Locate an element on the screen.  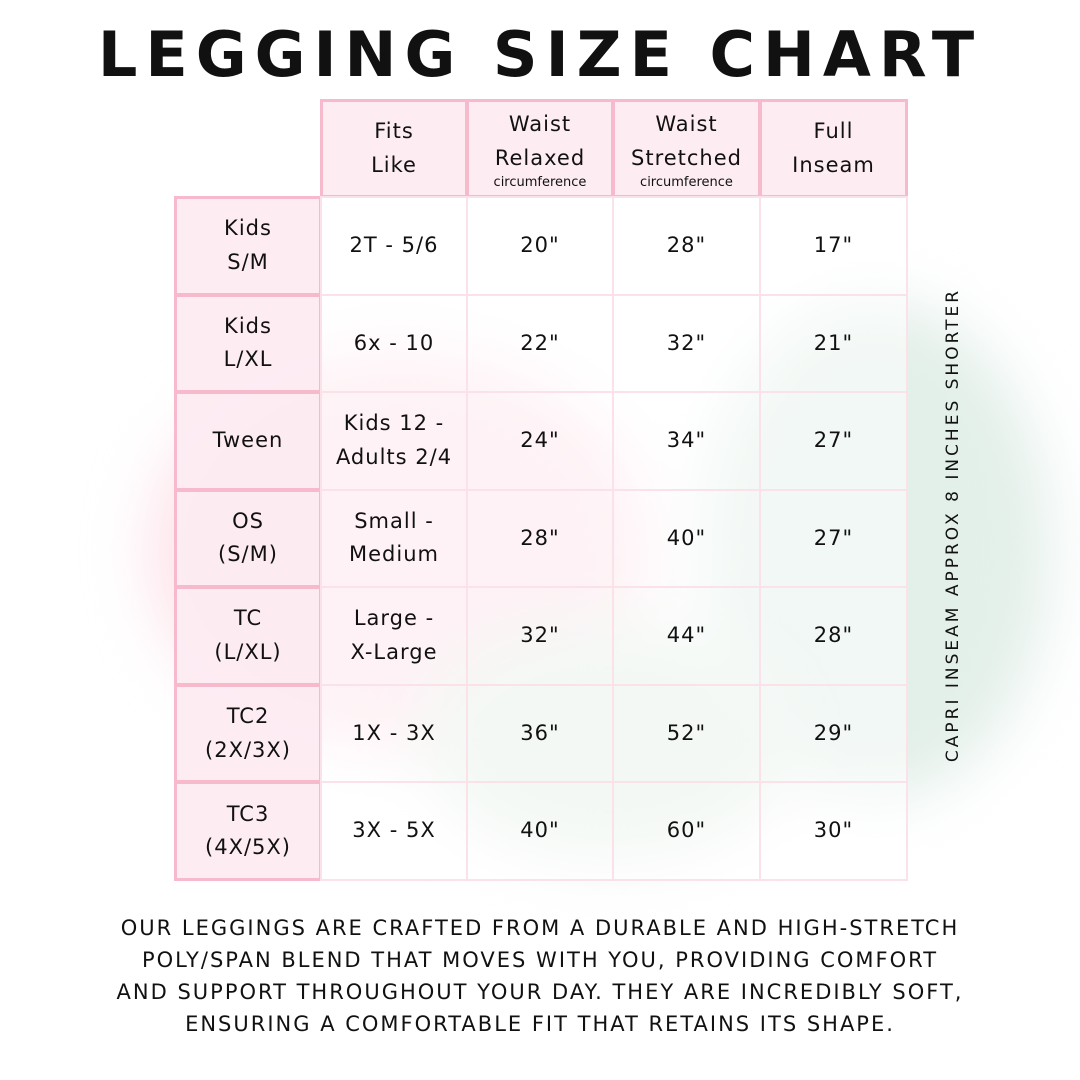
column-header-text: Like is located at coordinates (394, 164).